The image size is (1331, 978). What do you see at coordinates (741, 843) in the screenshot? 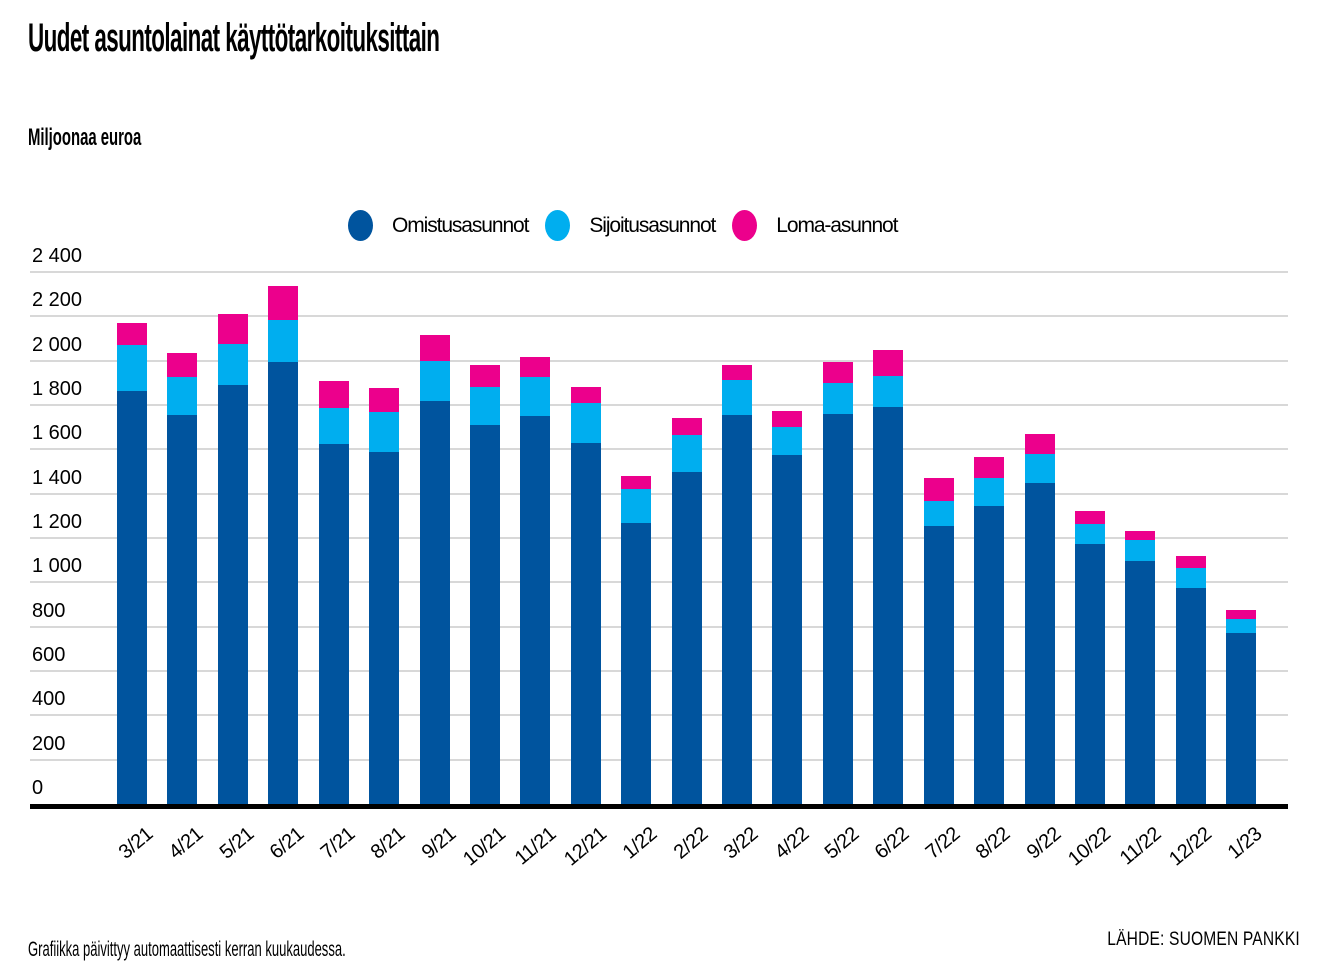
I see `x-tick-text: 3/22` at bounding box center [741, 843].